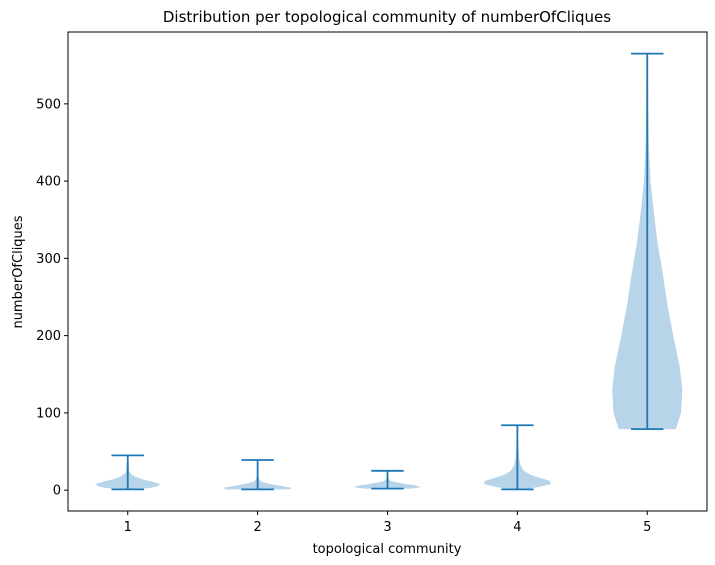 The image size is (715, 565). Describe the element at coordinates (18, 271) in the screenshot. I see `y-axis-label: numberOfCliques` at that location.